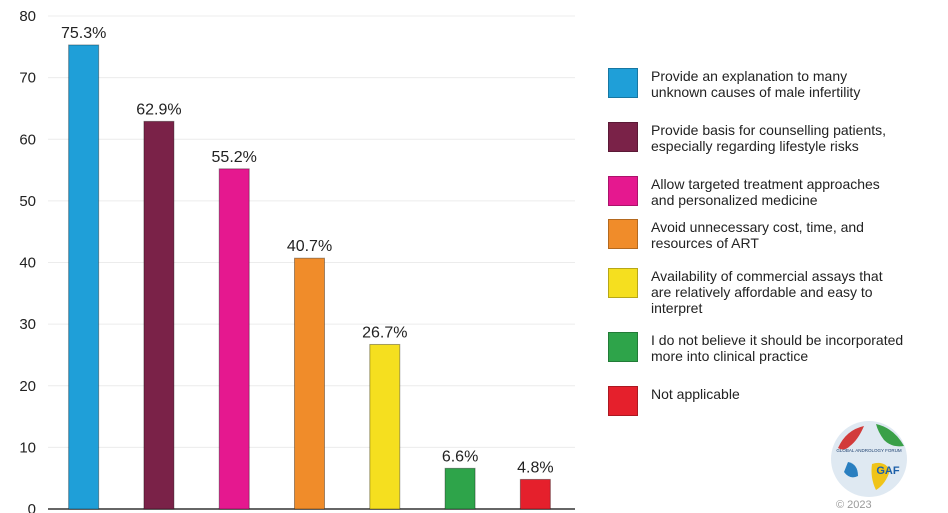 The width and height of the screenshot is (948, 513). Describe the element at coordinates (460, 456) in the screenshot. I see `data-label: 6.6%` at that location.